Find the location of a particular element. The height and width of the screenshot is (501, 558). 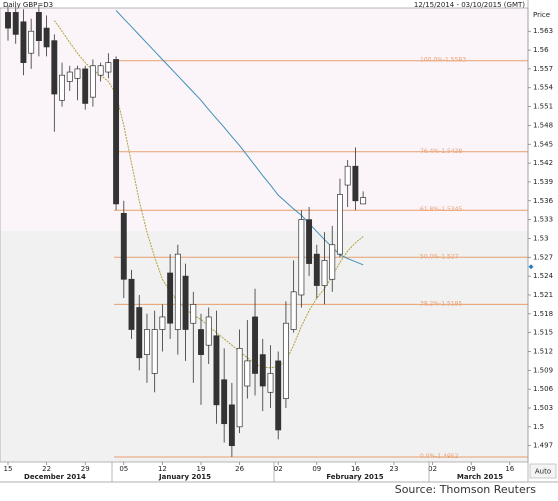

y-axis-title: Price is located at coordinates (541, 15).